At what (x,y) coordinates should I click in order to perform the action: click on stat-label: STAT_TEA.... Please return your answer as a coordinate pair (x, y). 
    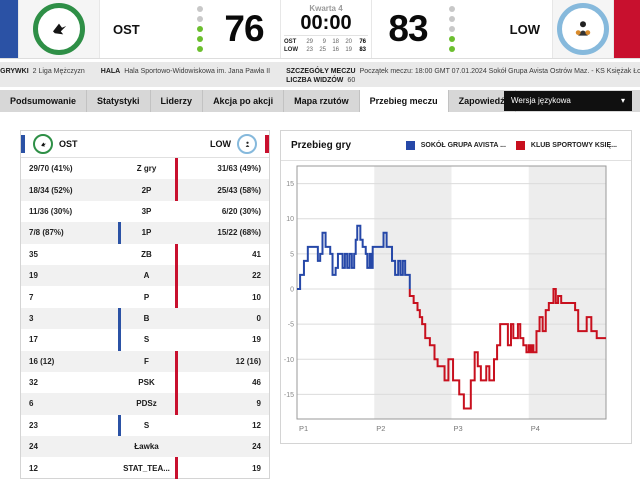
    Looking at the image, I should click on (146, 468).